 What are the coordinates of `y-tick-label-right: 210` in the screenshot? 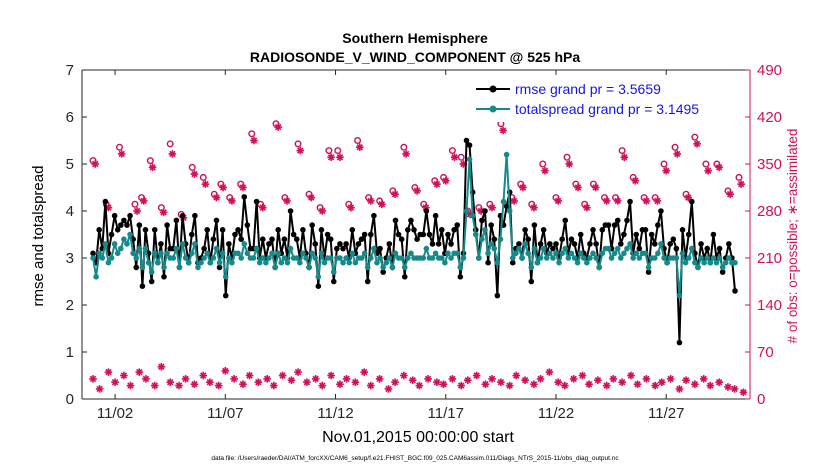 It's located at (769, 258).